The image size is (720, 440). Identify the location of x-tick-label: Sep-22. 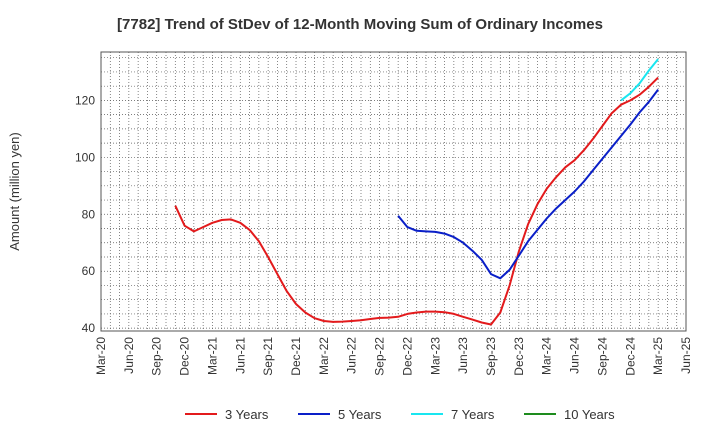
(380, 356).